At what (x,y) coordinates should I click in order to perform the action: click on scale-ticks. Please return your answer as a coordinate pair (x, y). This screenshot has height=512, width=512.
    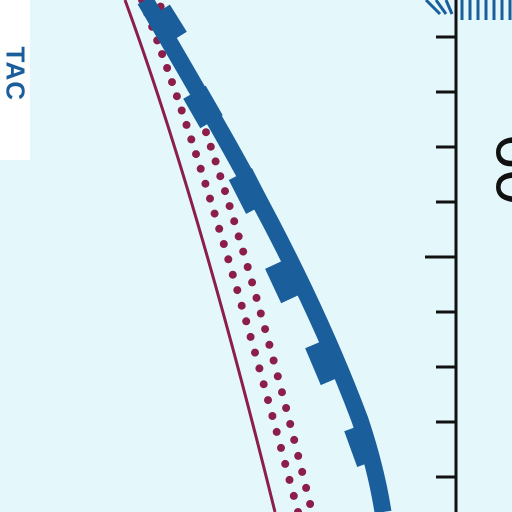
    Looking at the image, I should click on (440, 257).